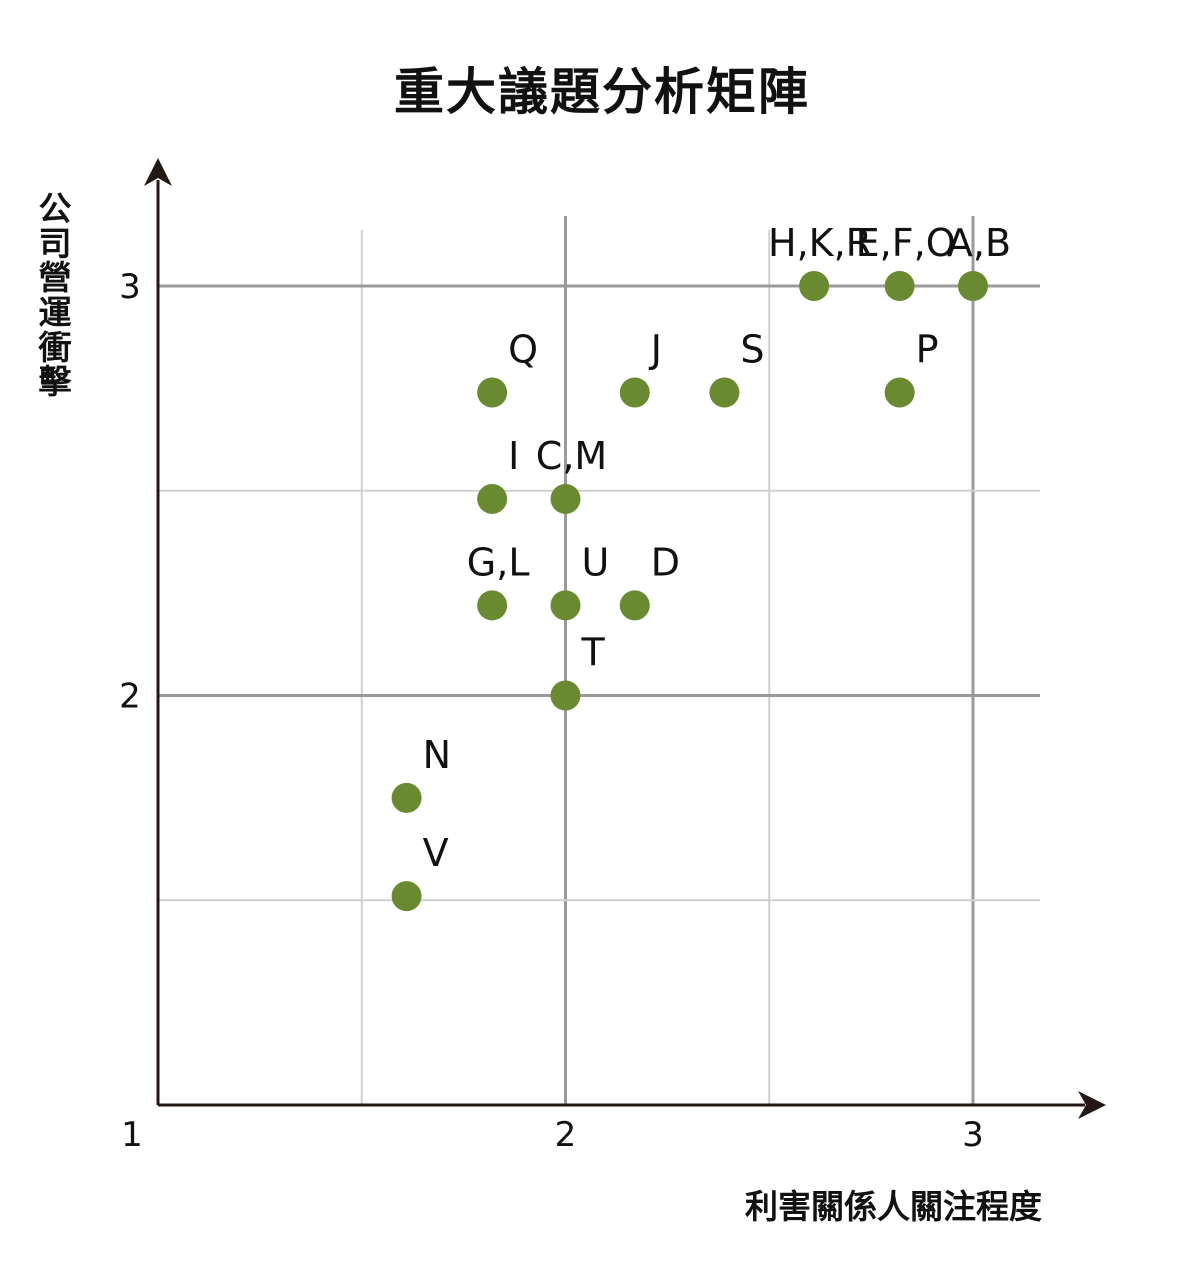 The image size is (1204, 1286). I want to click on data-point-label: H,K,R, so click(820, 243).